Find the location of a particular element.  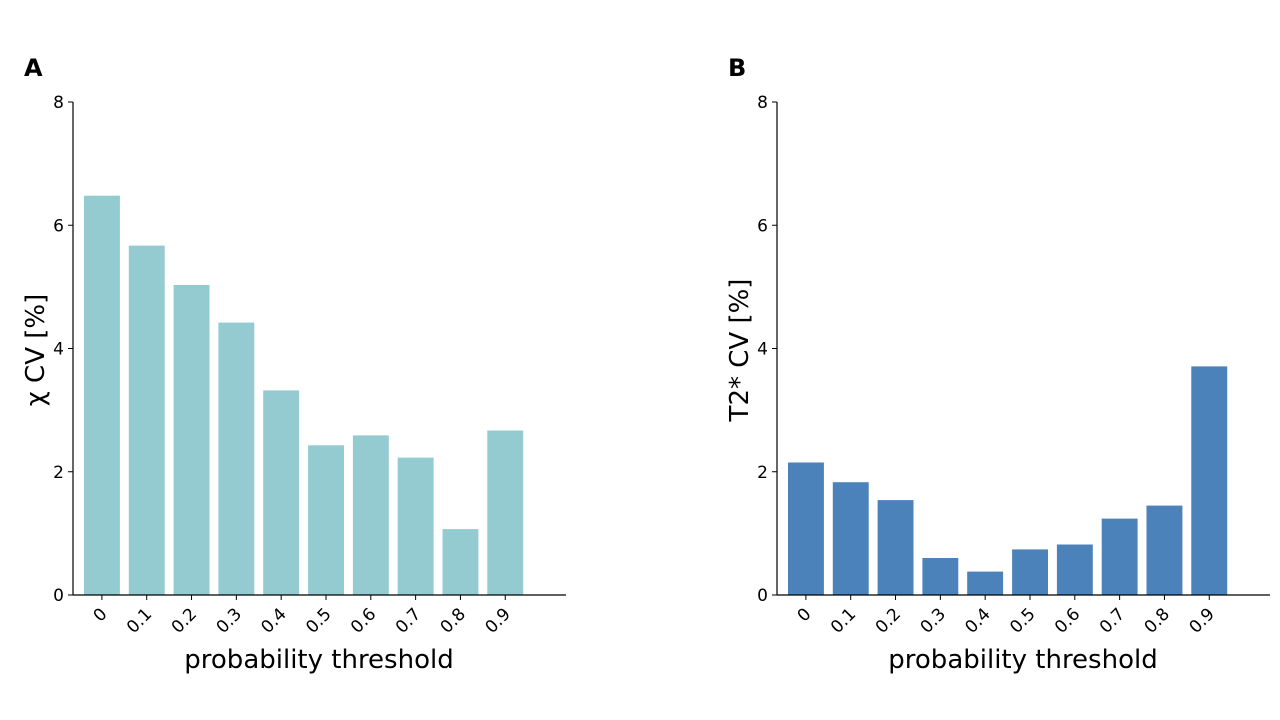

x-tick-label-a-4: 0.4 is located at coordinates (273, 620).